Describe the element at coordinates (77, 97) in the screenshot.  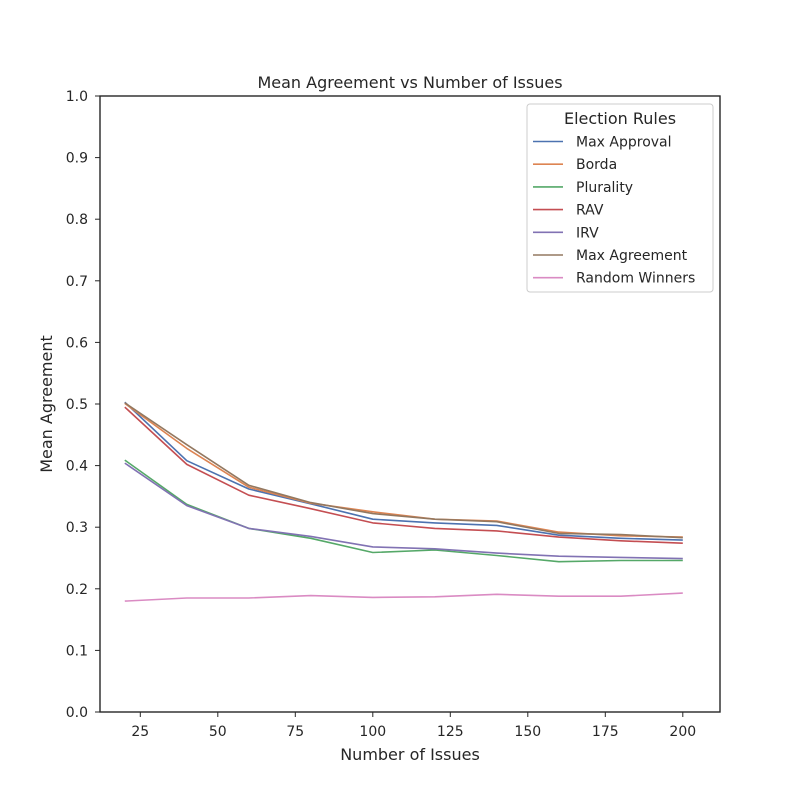
I see `y-tick-label: 1.0` at that location.